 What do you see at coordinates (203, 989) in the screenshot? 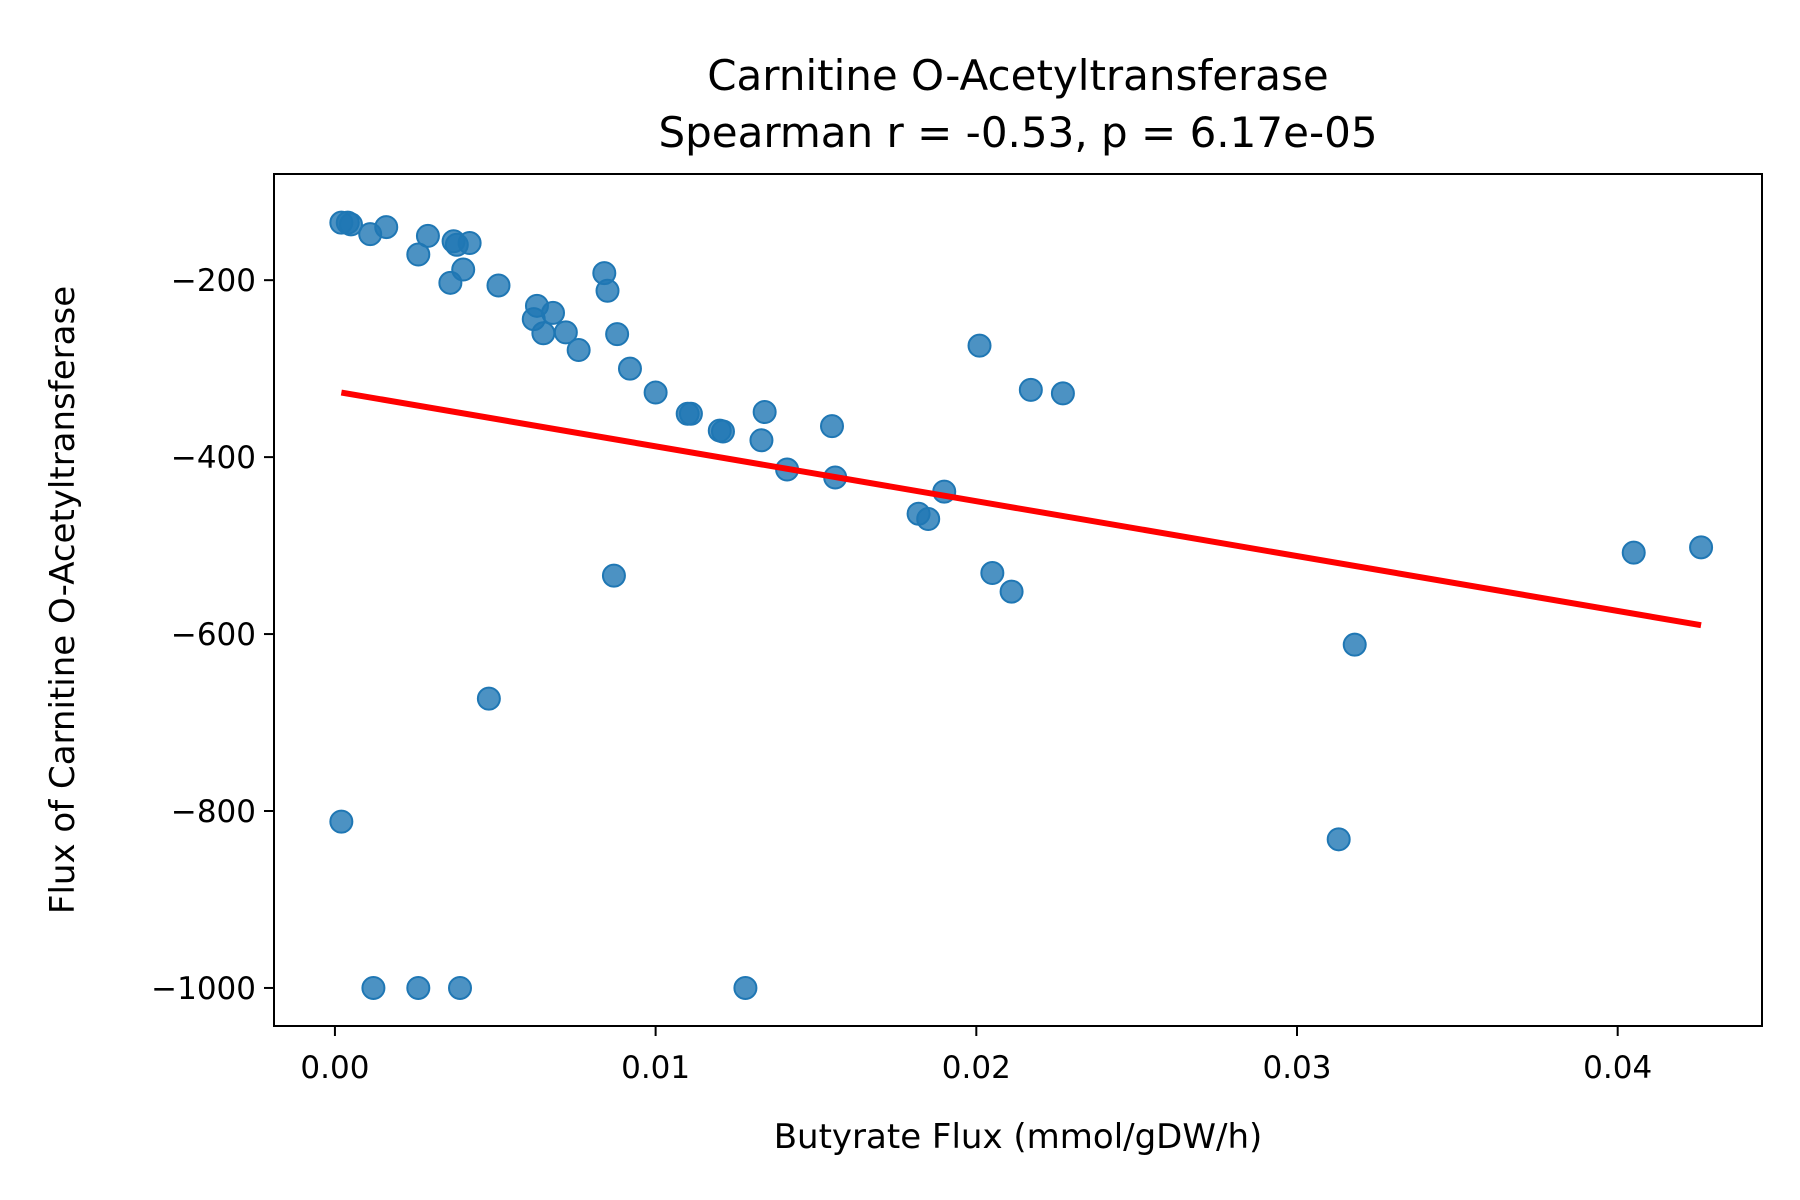
I see `y-tick-label: −1000` at bounding box center [203, 989].